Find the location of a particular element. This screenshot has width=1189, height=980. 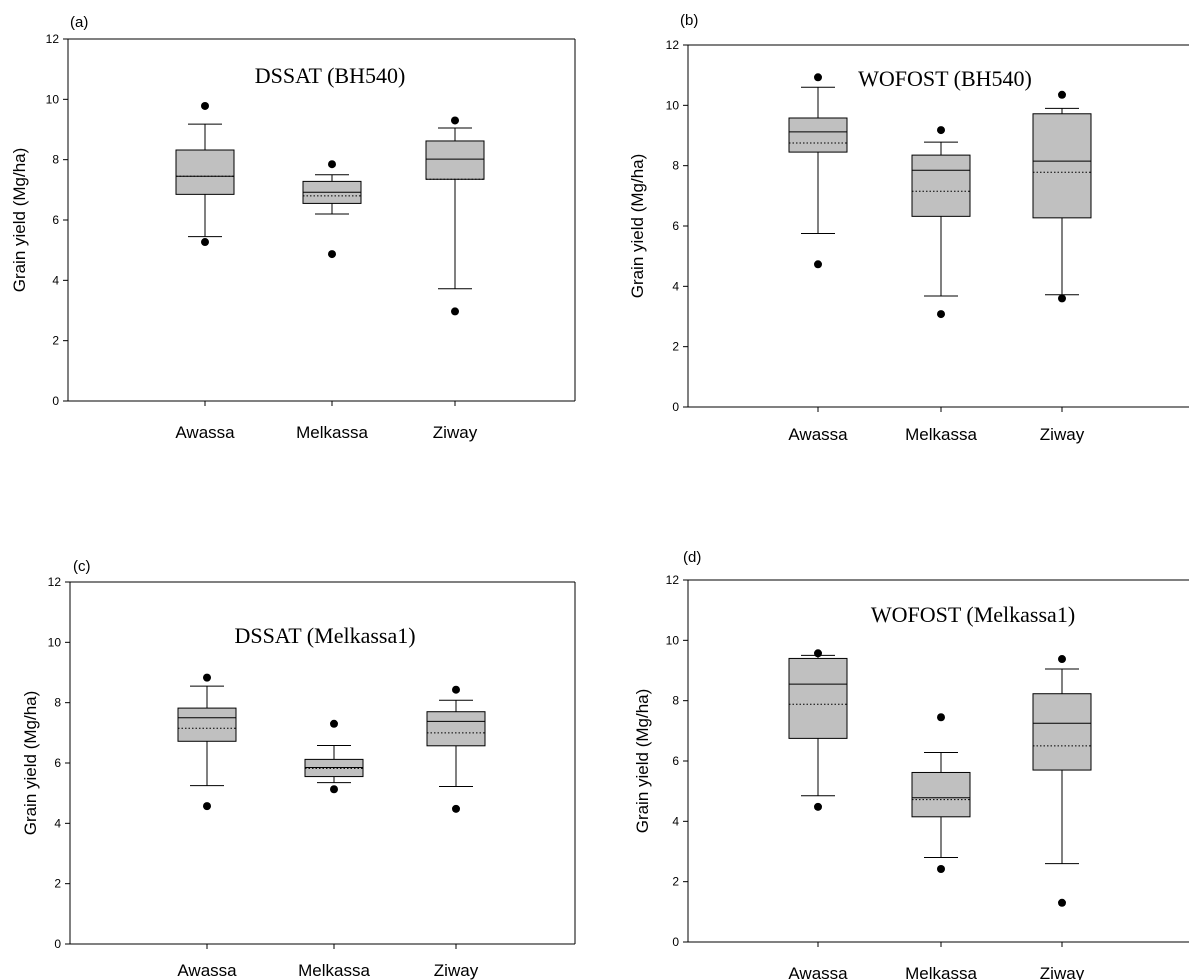

panel-label: (b) is located at coordinates (689, 20).